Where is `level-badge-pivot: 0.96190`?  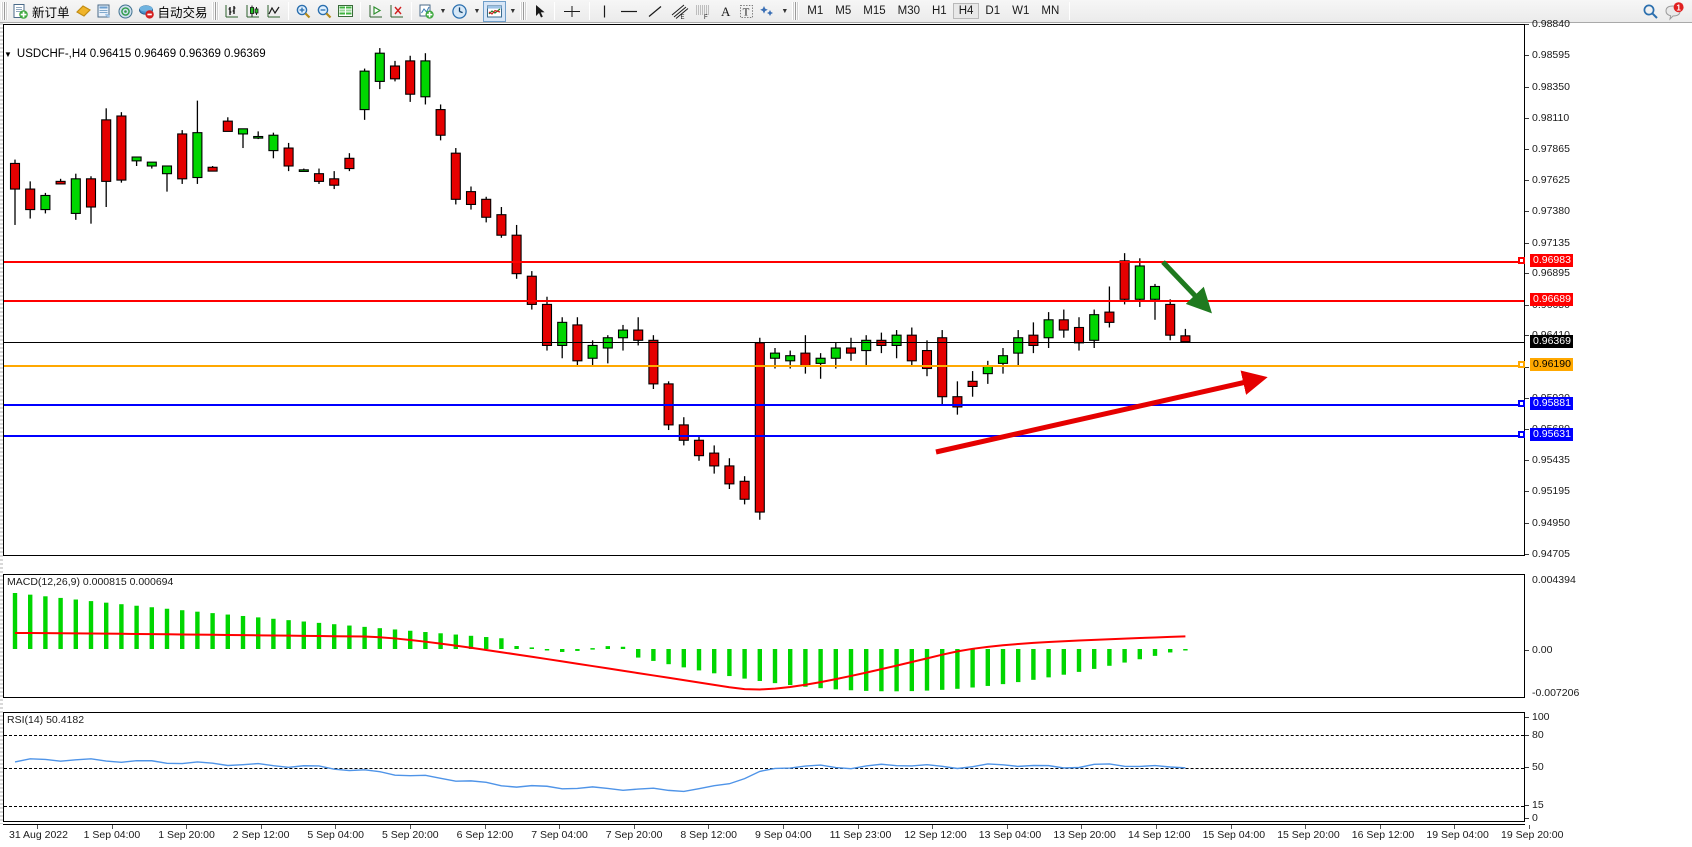 level-badge-pivot: 0.96190 is located at coordinates (1551, 364).